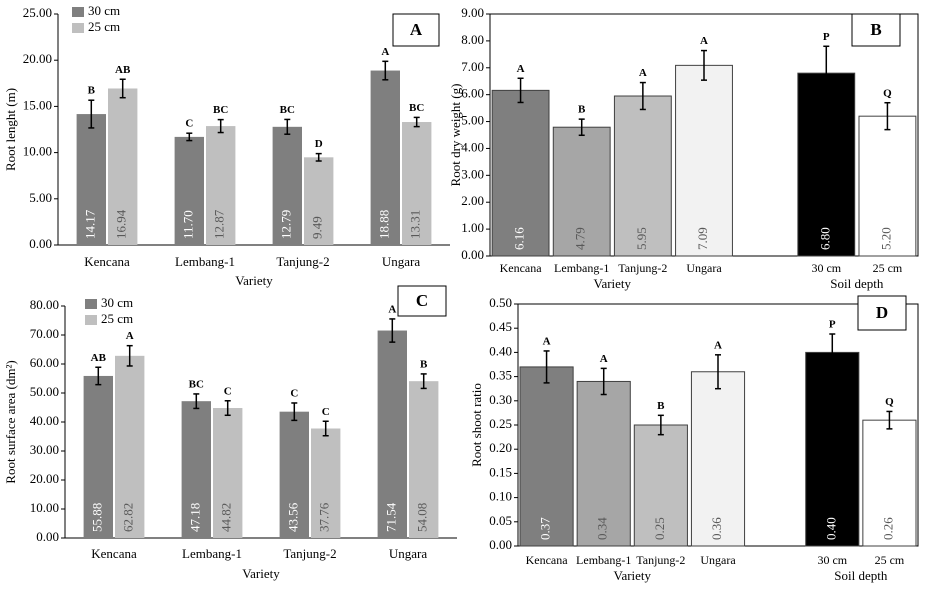 This screenshot has height=591, width=928. I want to click on panel-label: D, so click(882, 312).